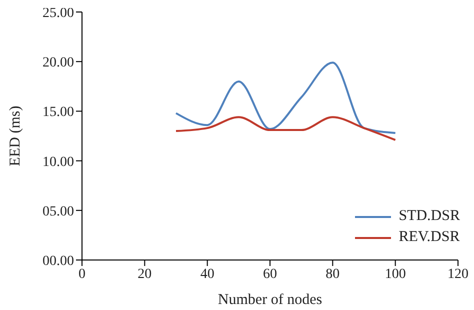  What do you see at coordinates (58, 13) in the screenshot?
I see `y-tick-label: 25.00` at bounding box center [58, 13].